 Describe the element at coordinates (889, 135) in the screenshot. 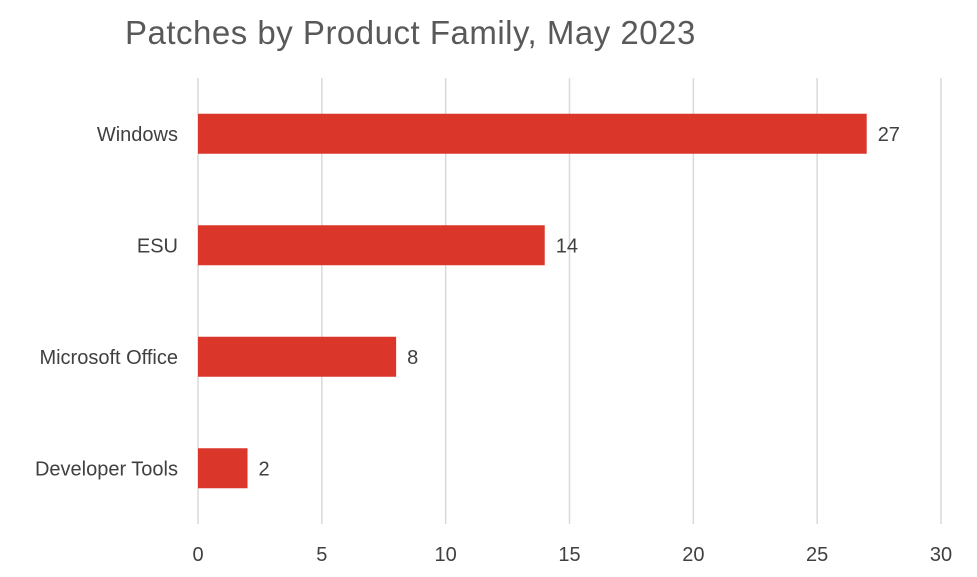

I see `data-label-0: 27` at that location.